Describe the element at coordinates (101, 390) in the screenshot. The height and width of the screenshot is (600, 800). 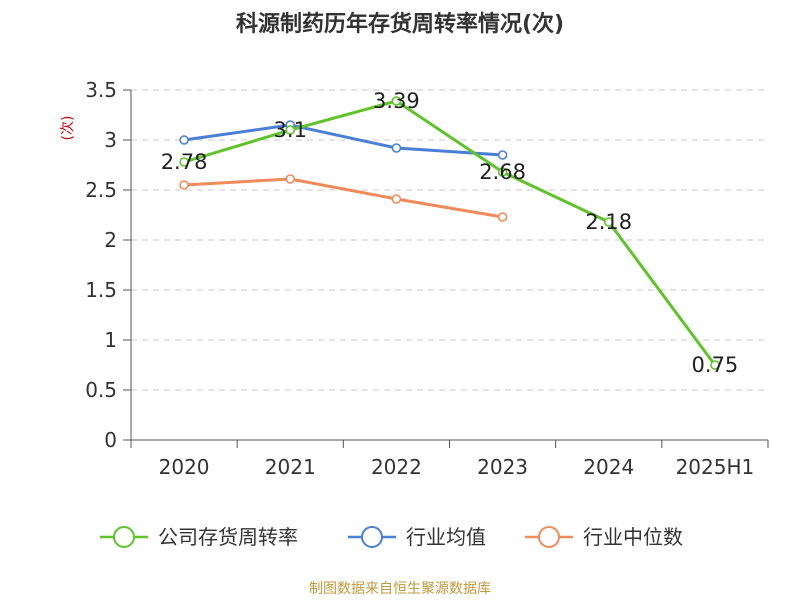
I see `y-tick-label: 0.5` at that location.